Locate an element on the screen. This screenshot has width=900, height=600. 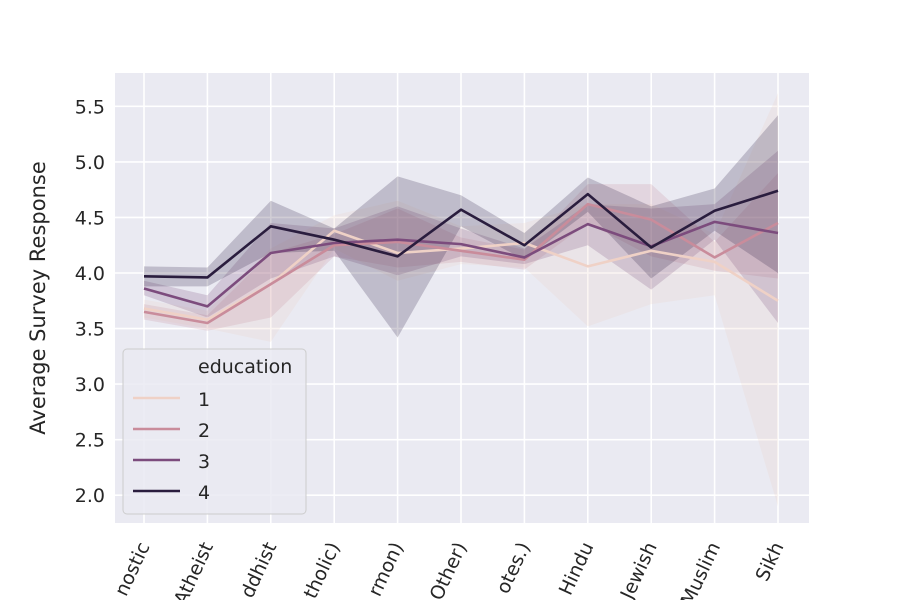
legend: education 1 2 3 4 is located at coordinates (214, 431).